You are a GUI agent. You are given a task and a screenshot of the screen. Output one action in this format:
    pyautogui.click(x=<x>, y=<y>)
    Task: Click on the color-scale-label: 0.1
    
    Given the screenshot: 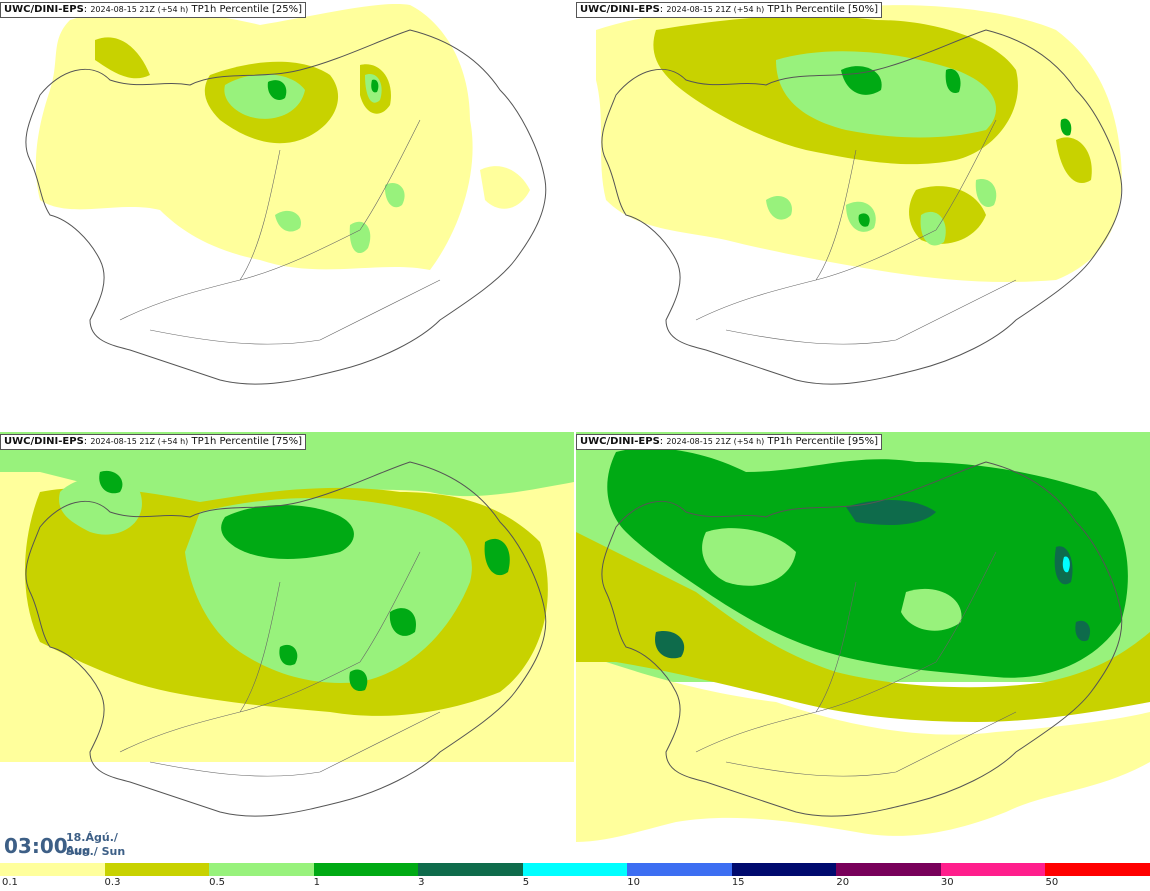 What is the action you would take?
    pyautogui.click(x=10, y=882)
    